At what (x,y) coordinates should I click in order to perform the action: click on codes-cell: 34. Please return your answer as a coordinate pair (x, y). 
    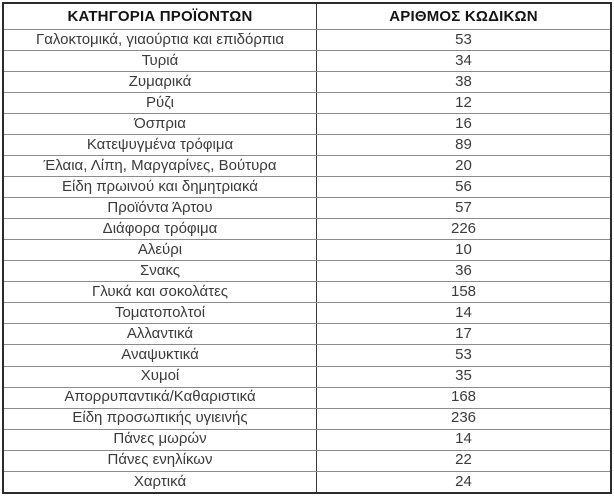
    Looking at the image, I should click on (463, 61).